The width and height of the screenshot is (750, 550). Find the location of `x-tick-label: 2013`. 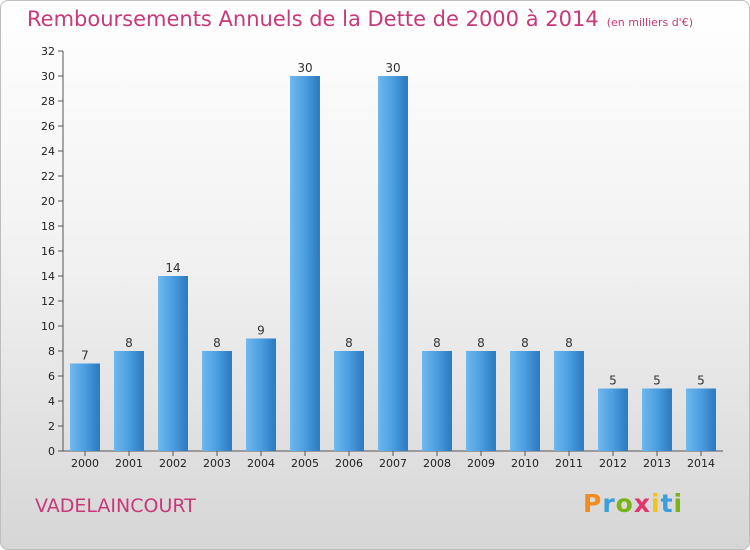

x-tick-label: 2013 is located at coordinates (657, 463).